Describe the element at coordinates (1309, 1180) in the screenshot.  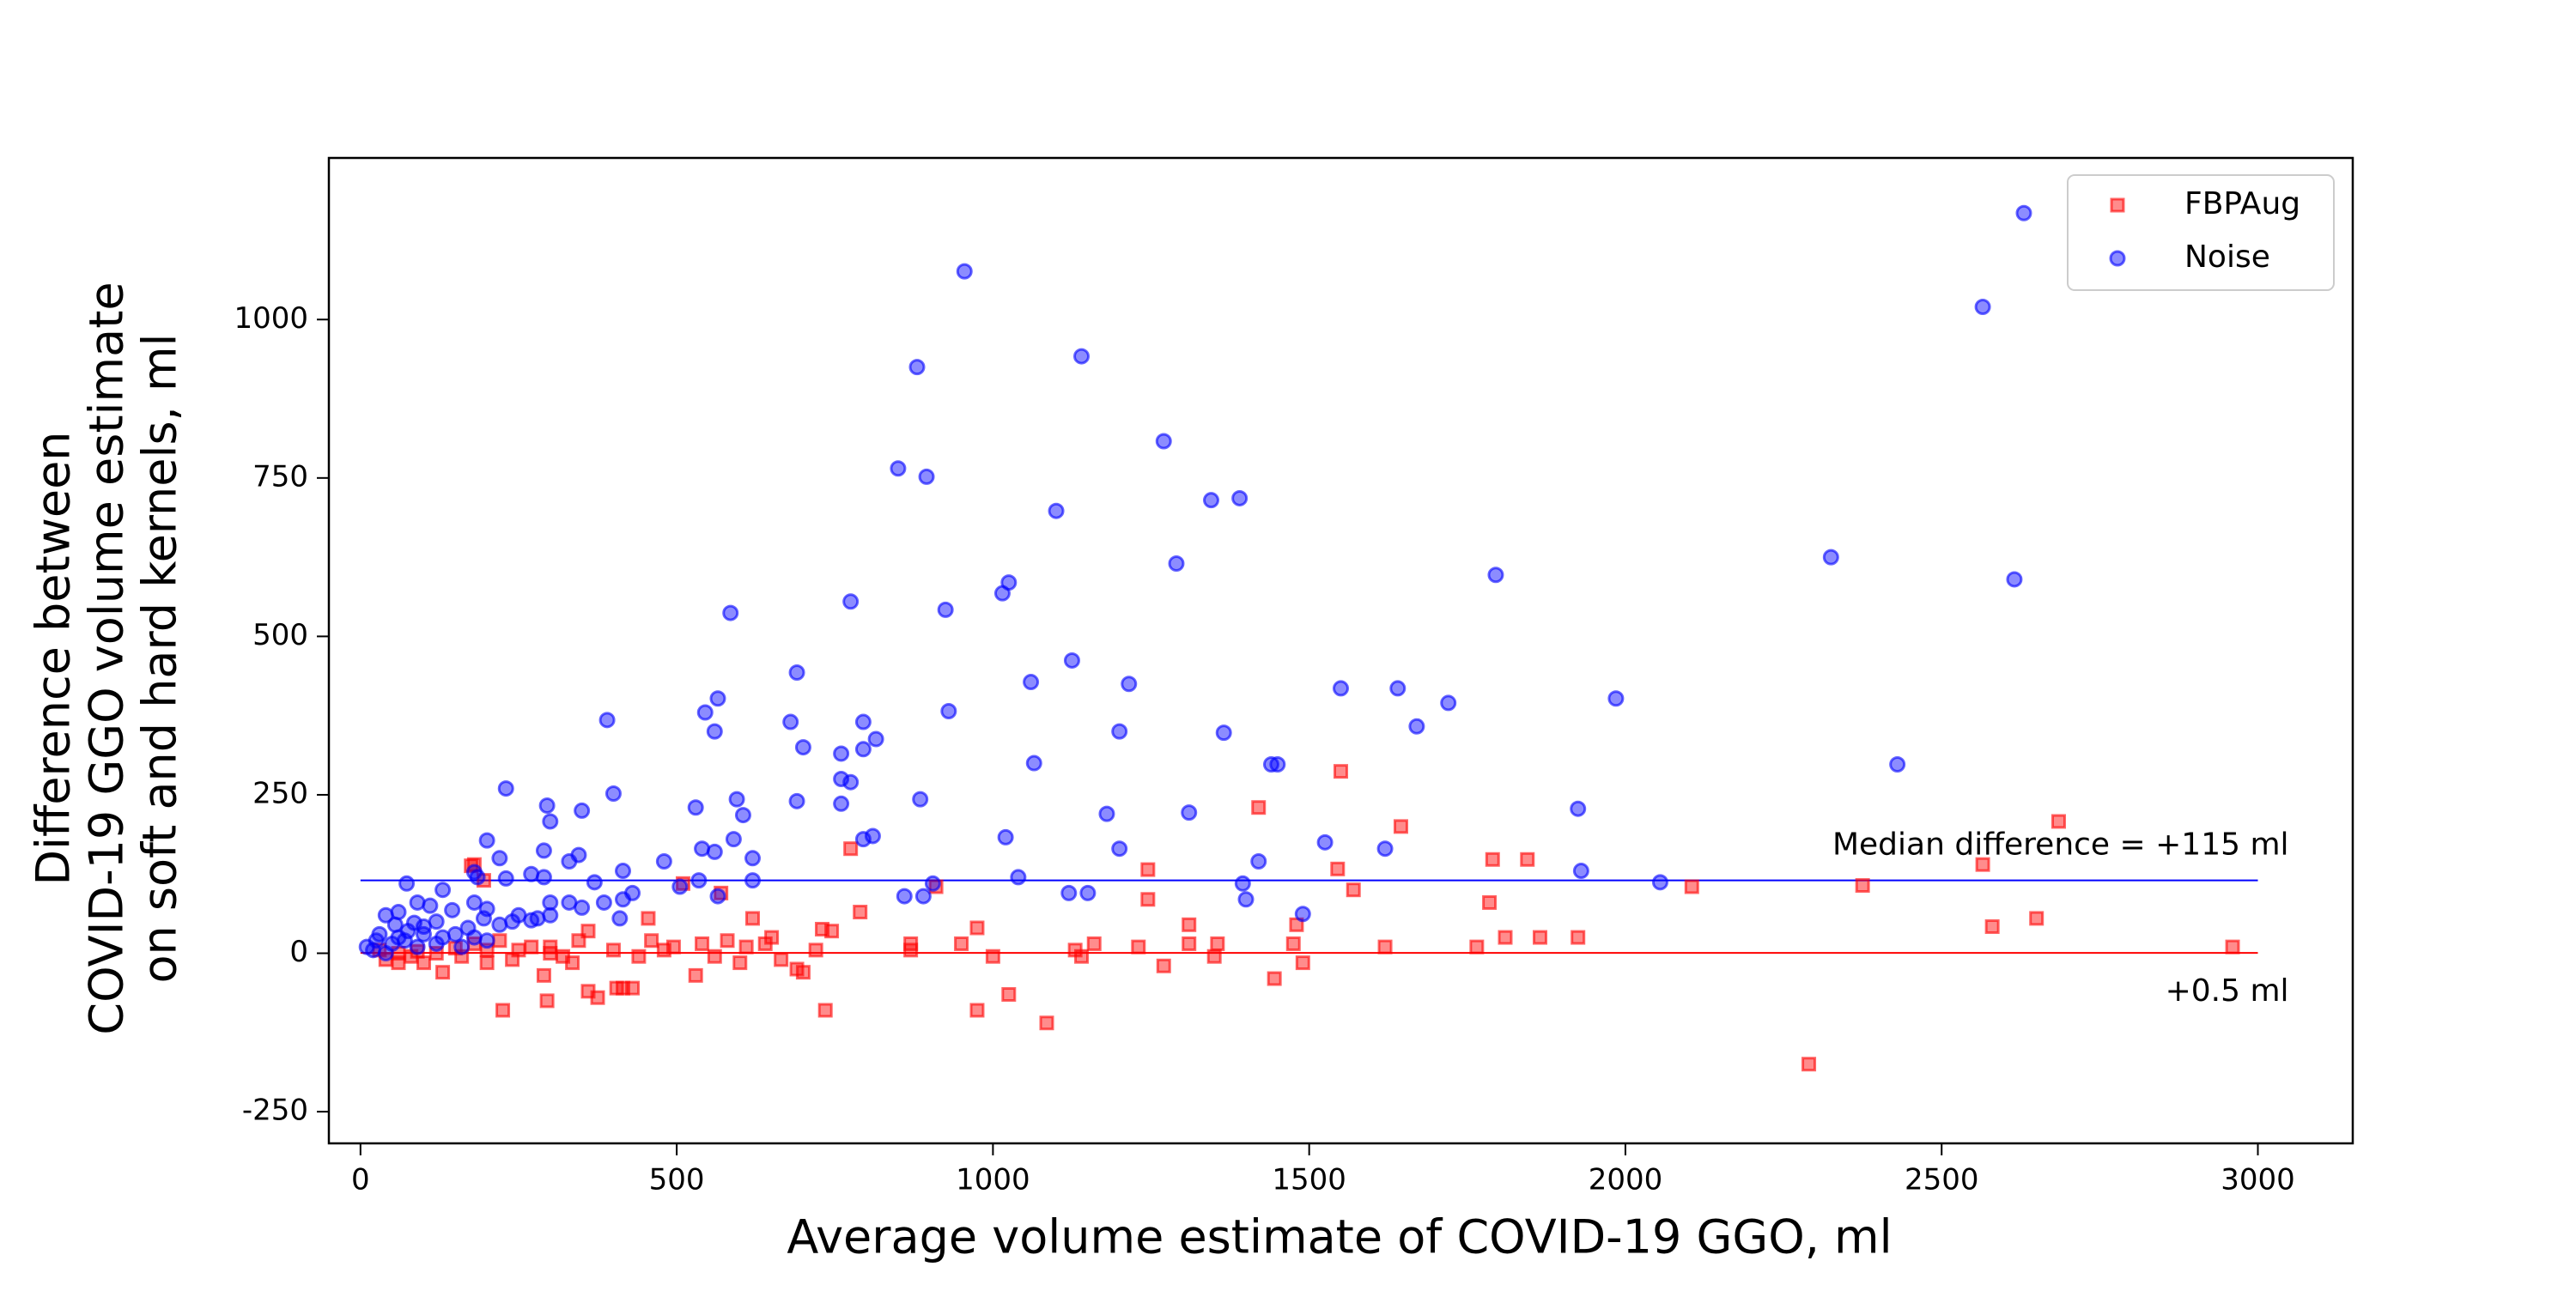
I see `x-tick-label: 1500` at that location.